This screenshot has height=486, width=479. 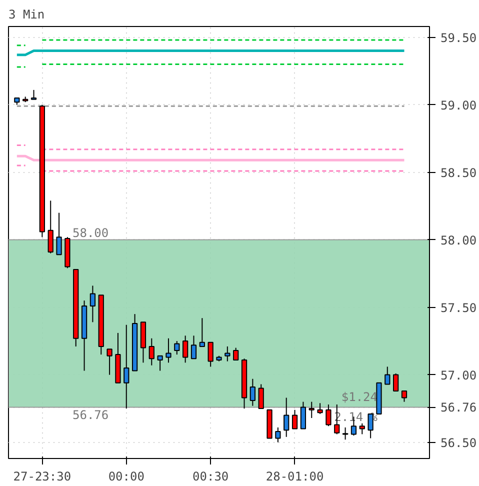 What do you see at coordinates (210, 477) in the screenshot?
I see `x-tick-label: 00:30` at bounding box center [210, 477].